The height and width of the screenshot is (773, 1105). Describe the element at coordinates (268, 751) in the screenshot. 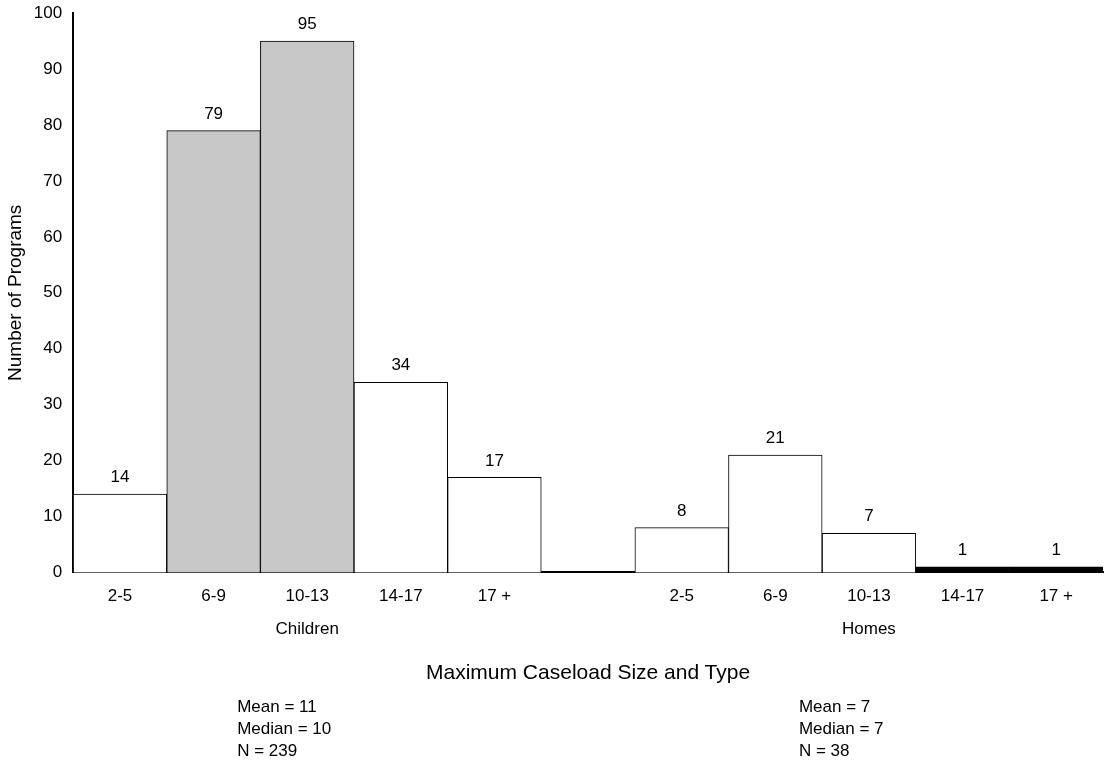

I see `text: N = 239` at that location.